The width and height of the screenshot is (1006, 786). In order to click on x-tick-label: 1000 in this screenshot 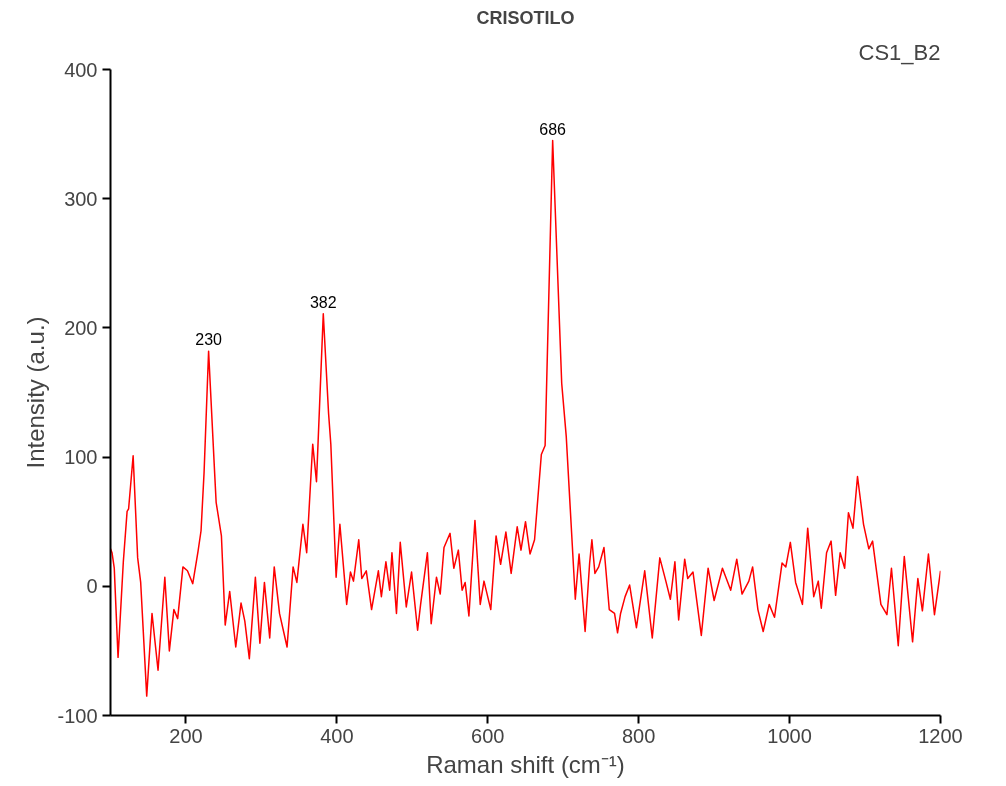, I will do `click(789, 735)`.